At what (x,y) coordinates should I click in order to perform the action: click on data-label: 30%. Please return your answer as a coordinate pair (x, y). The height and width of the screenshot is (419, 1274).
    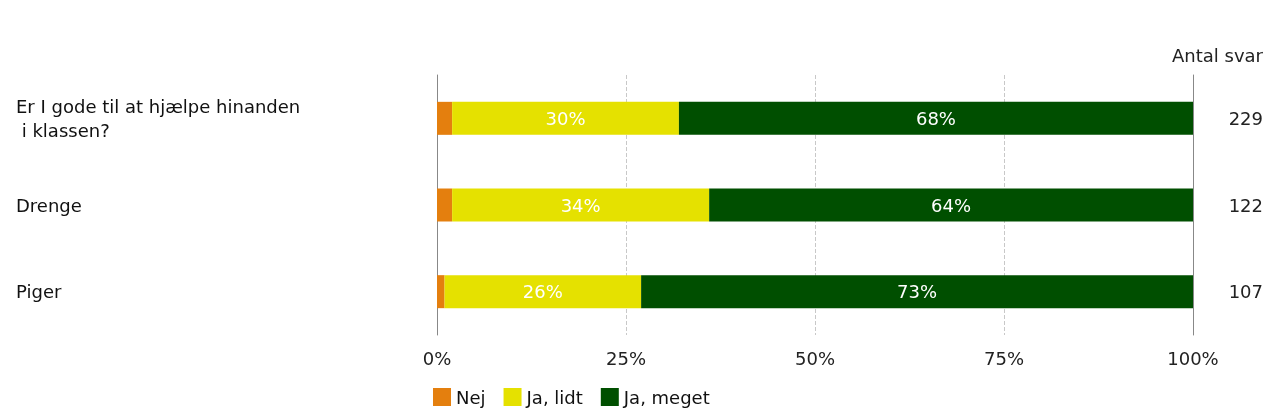
    Looking at the image, I should click on (565, 118).